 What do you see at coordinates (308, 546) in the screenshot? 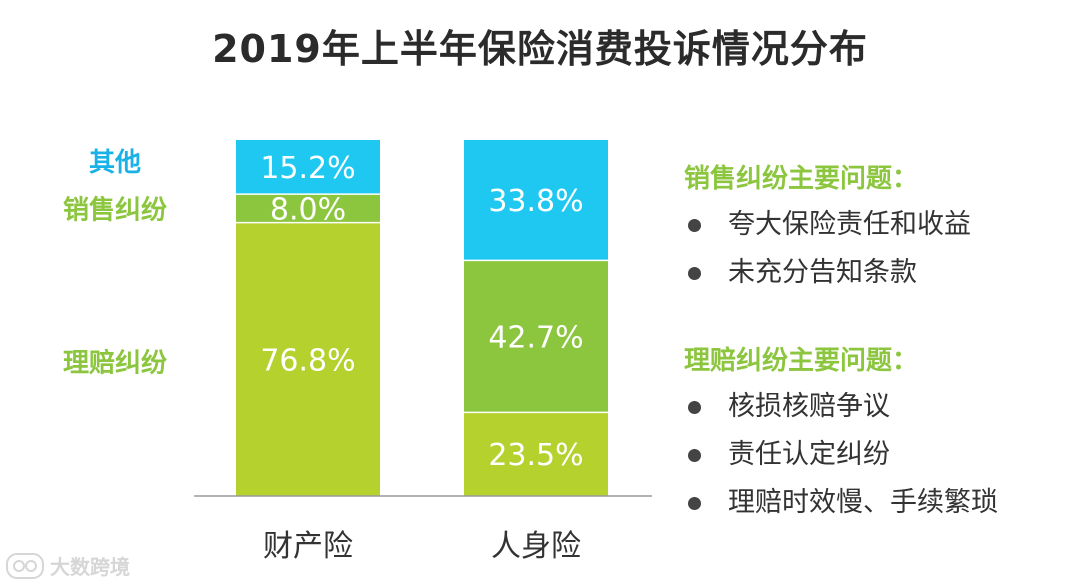
I see `category-label: 财产险` at bounding box center [308, 546].